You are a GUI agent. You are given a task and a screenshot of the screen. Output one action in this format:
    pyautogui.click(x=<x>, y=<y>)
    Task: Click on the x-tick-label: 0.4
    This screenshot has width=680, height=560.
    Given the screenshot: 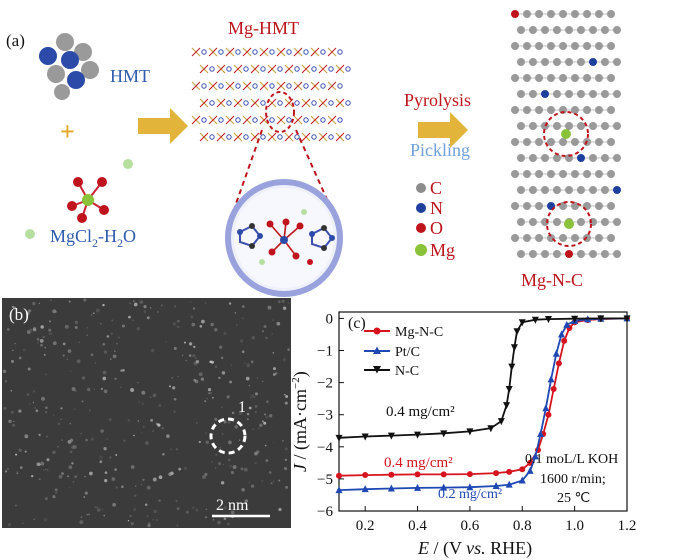 What is the action you would take?
    pyautogui.click(x=417, y=526)
    